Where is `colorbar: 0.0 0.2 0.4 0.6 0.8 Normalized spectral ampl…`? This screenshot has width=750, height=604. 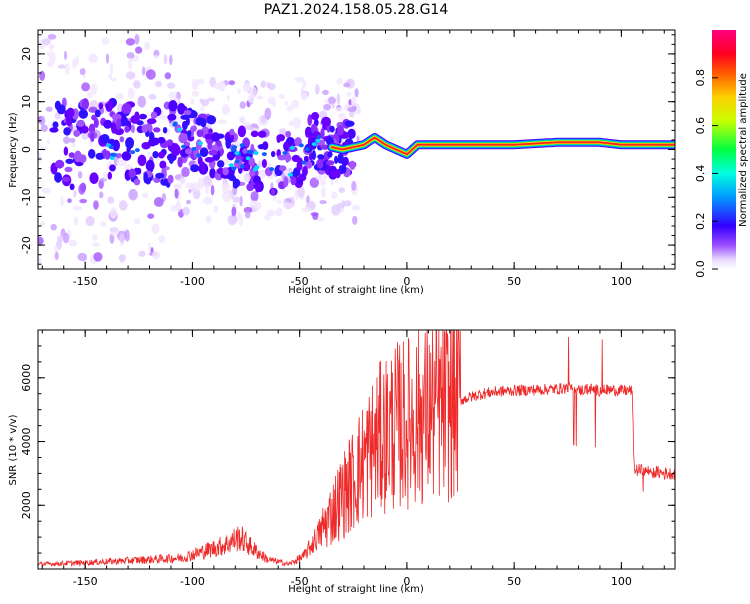
colorbar: 0.0 0.2 0.4 0.6 0.8 Normalized spectral ampl… is located at coordinates (721, 154).